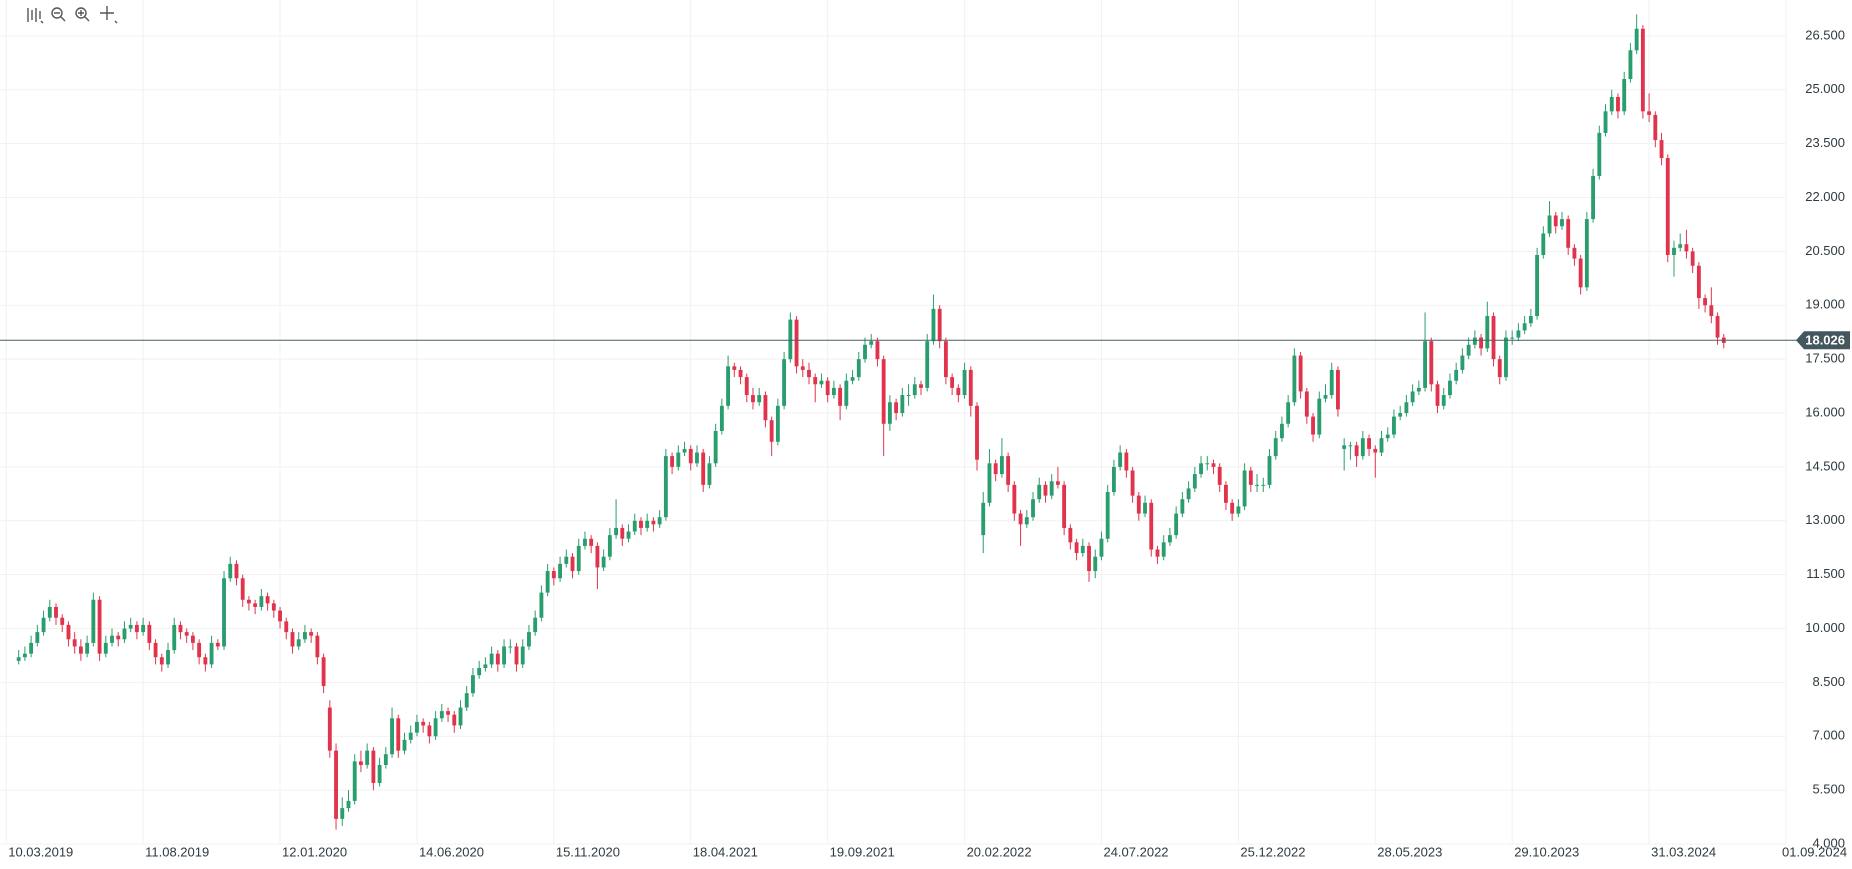  I want to click on x-tick-label: 28.05.2023, so click(1409, 851).